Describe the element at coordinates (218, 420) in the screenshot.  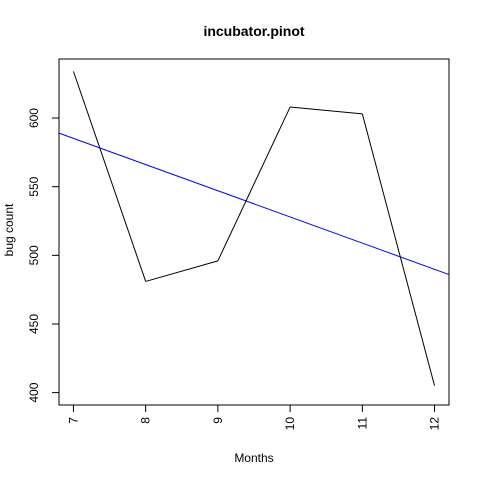
I see `x-tick-label: 9` at that location.